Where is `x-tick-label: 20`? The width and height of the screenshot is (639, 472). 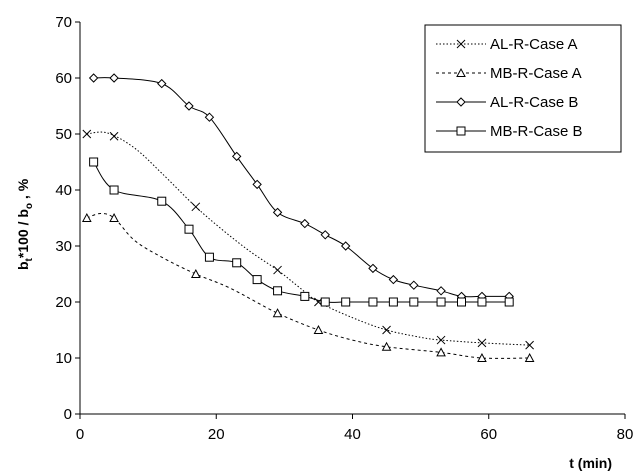 x-tick-label: 20 is located at coordinates (216, 434).